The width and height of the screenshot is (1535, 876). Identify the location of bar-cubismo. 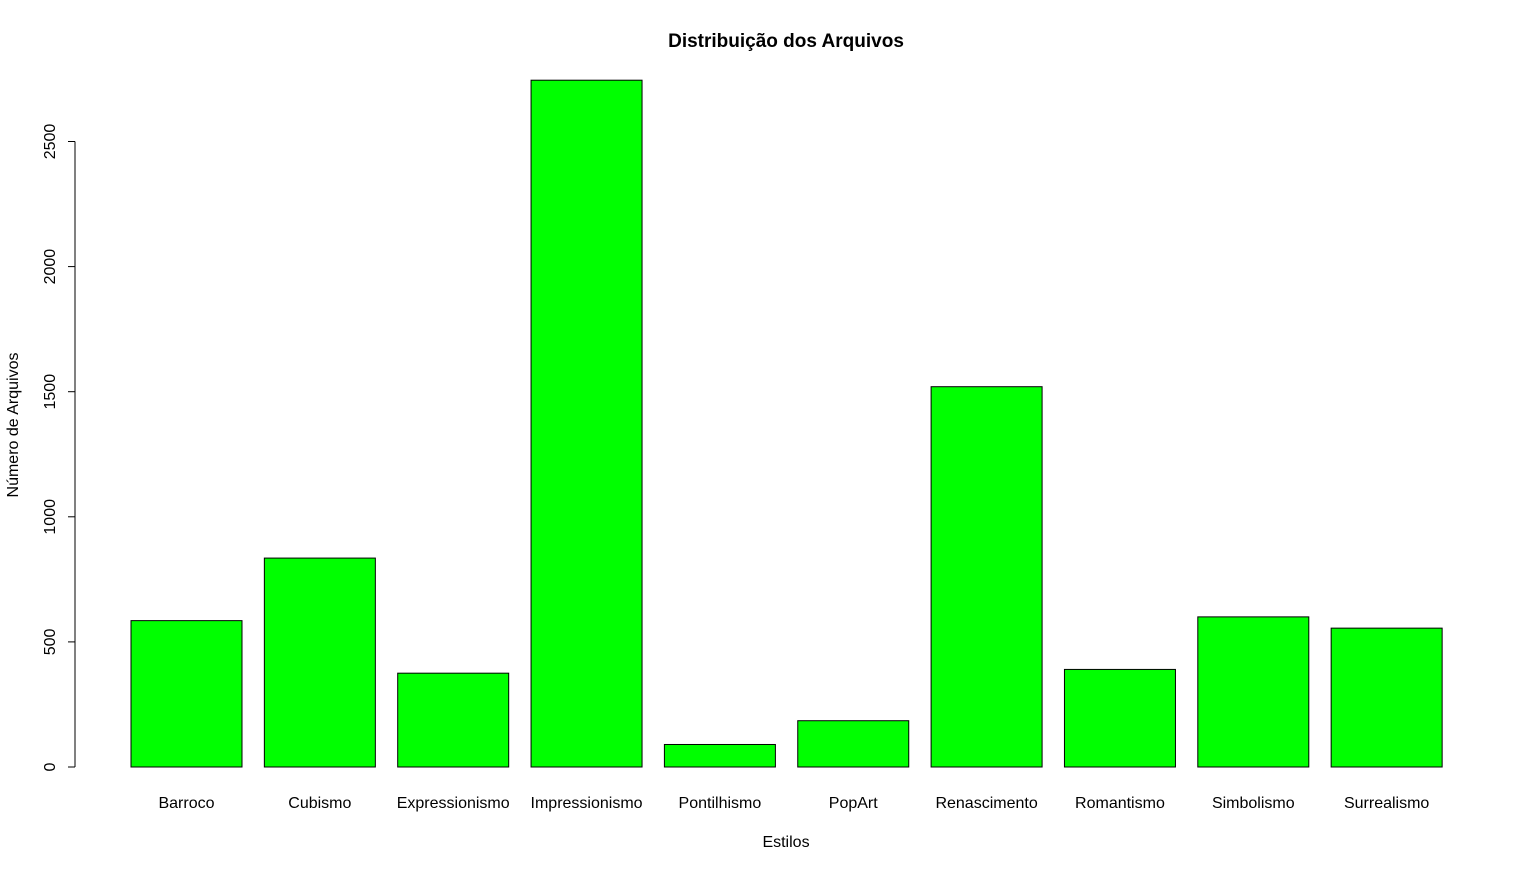
(319, 662).